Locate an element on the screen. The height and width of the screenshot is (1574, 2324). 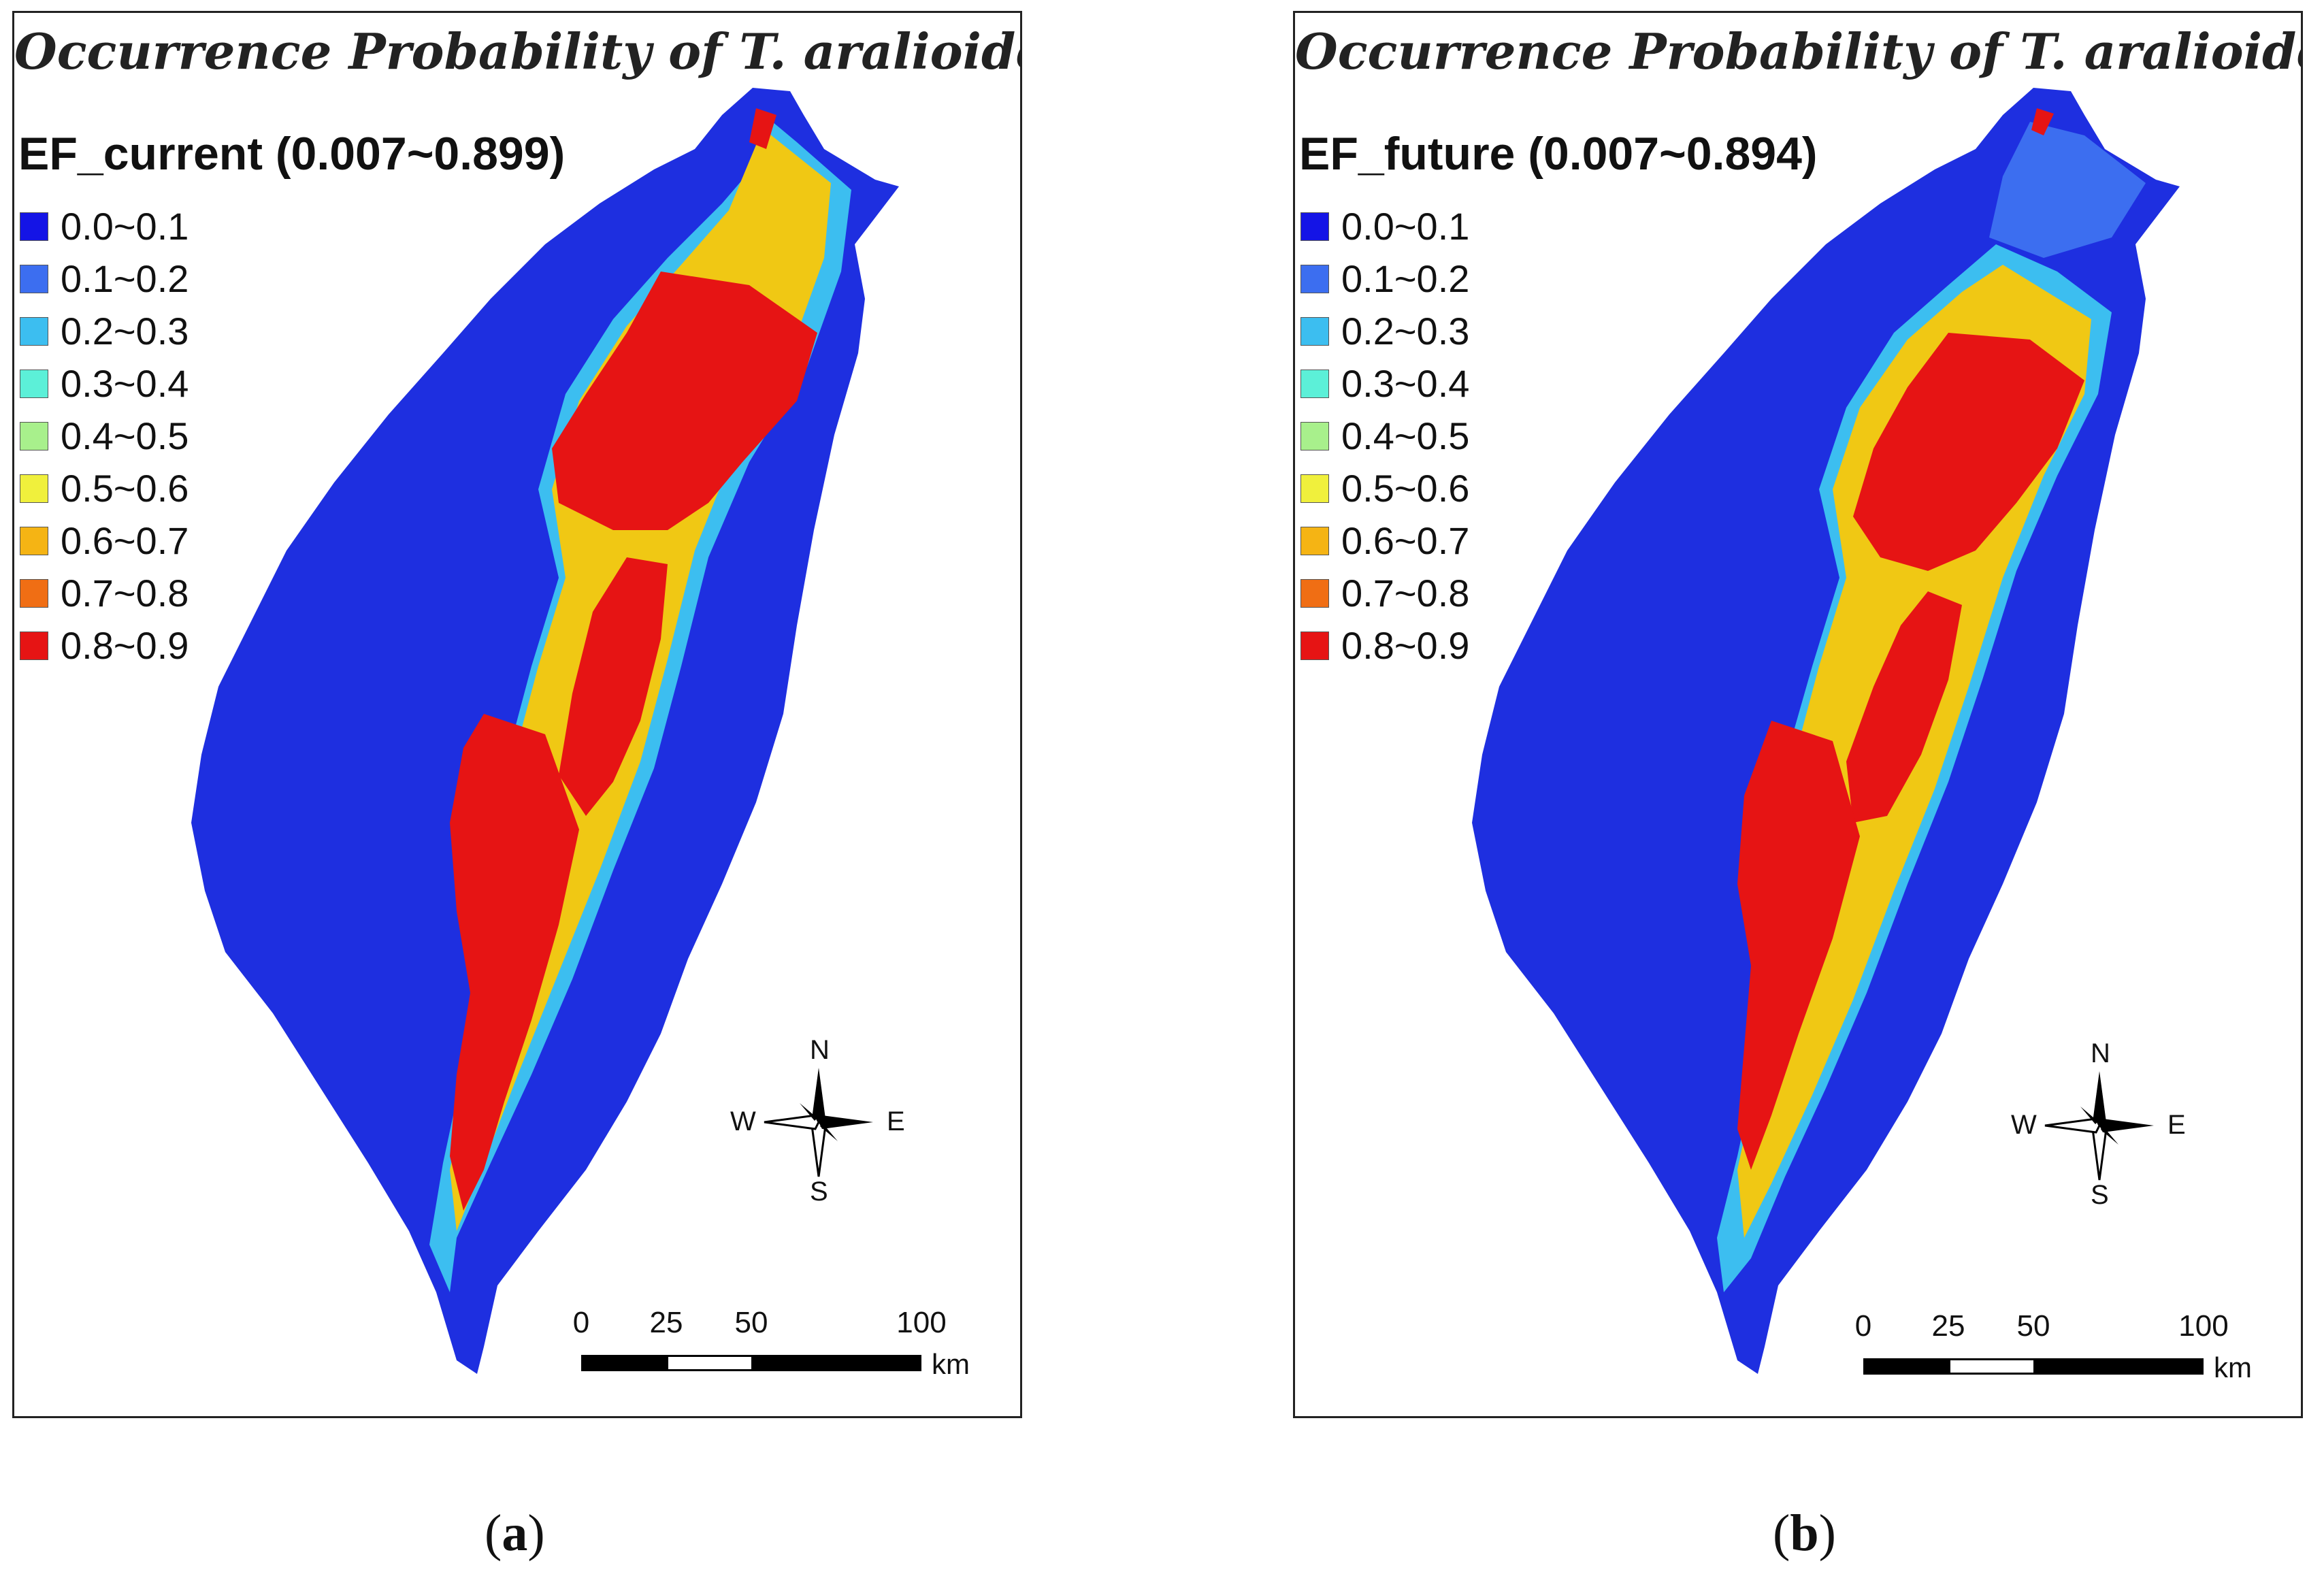
legend-title: EF_future (0.007~0.894) is located at coordinates (1558, 154).